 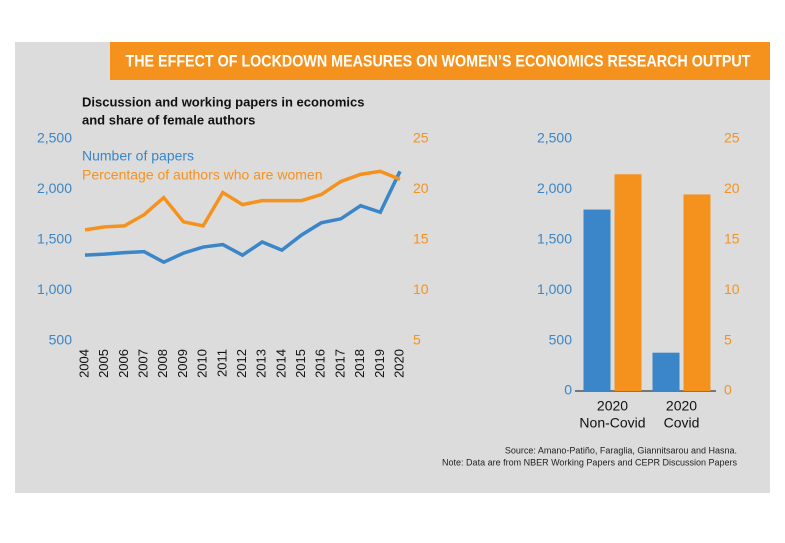 I want to click on x-tick-label: 2008, so click(x=162, y=363).